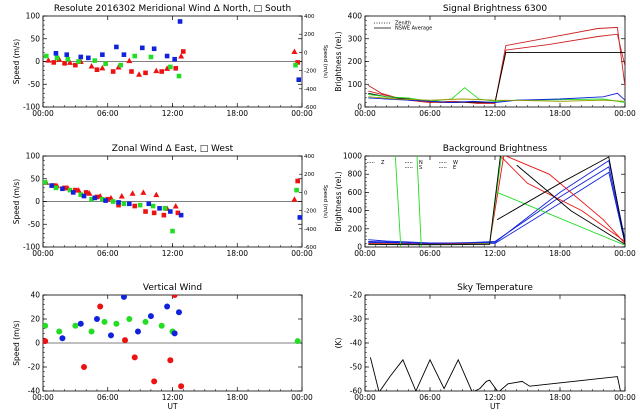  Describe the element at coordinates (310, 90) in the screenshot. I see `y2-tick-label: -400` at that location.